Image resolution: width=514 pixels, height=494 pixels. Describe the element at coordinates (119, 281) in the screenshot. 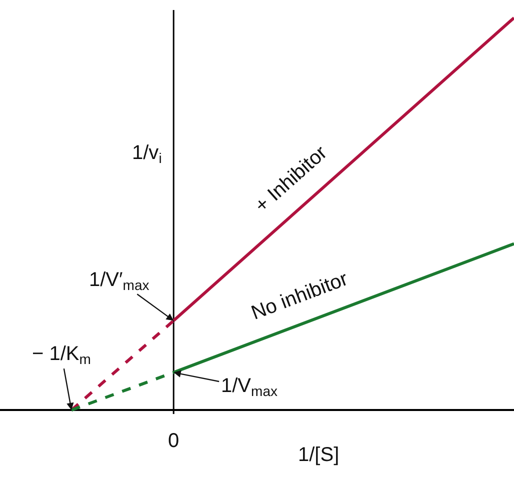

I see `annotation: 1/V′$_{max}$` at that location.